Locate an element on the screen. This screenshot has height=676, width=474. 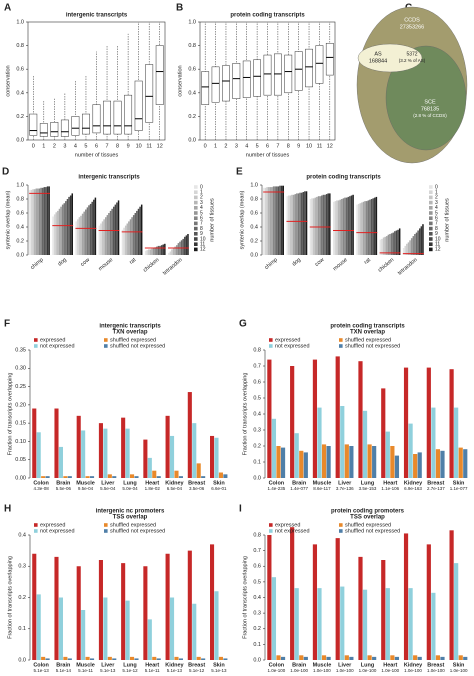
y-tick-label: 0.05 is located at coordinates (20, 460).